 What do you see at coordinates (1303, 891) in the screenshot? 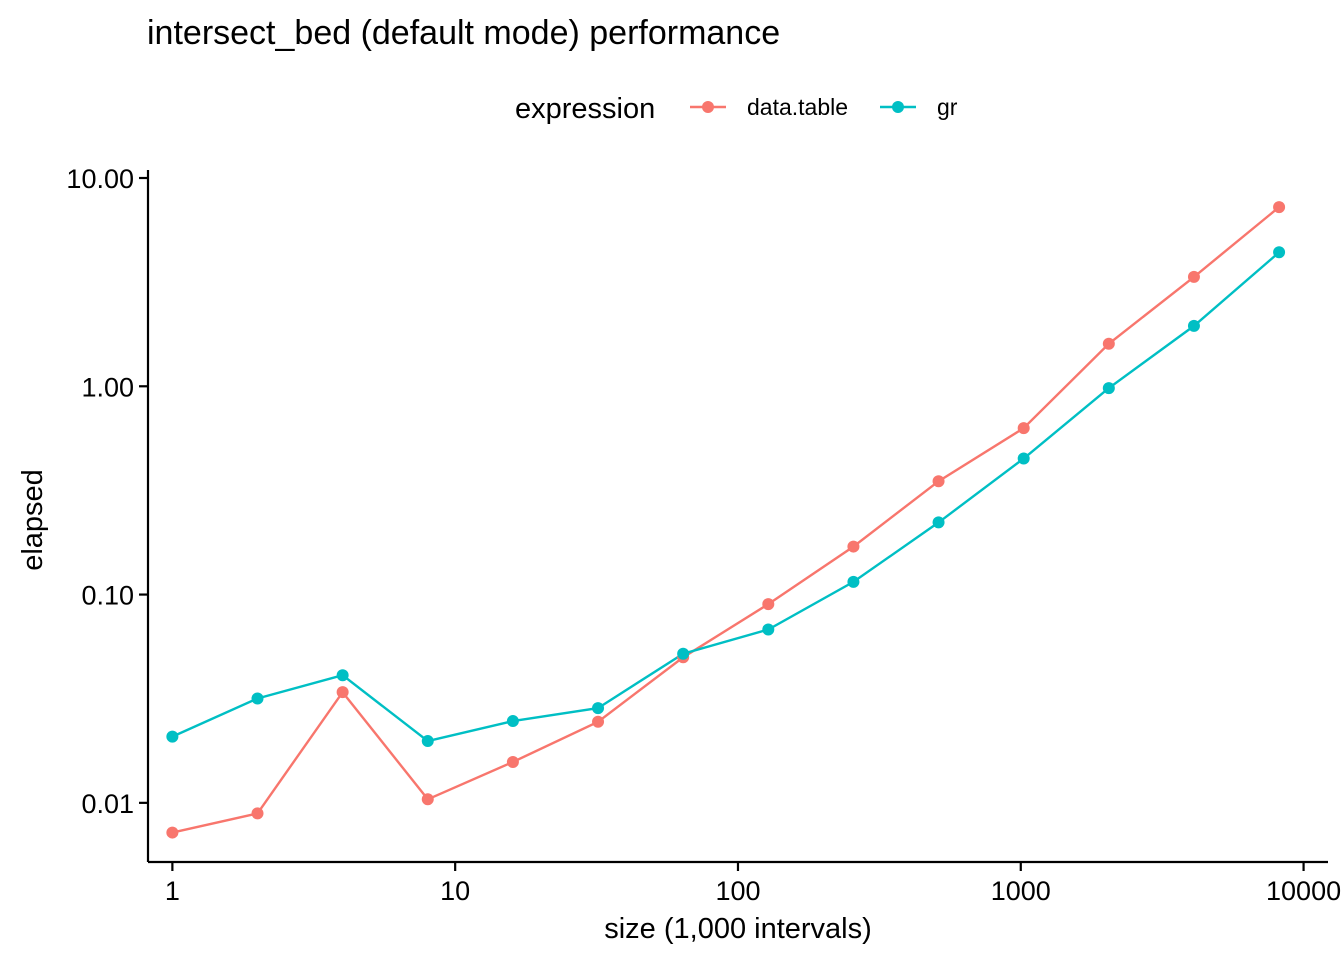
I see `x-tick-label: 10000` at bounding box center [1303, 891].